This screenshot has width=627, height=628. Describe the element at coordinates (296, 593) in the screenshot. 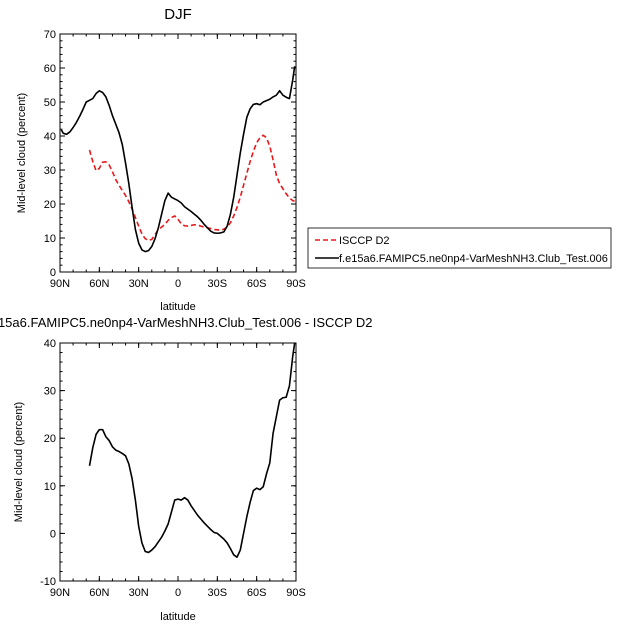

I see `bottom-x-tick-label: 90S` at that location.